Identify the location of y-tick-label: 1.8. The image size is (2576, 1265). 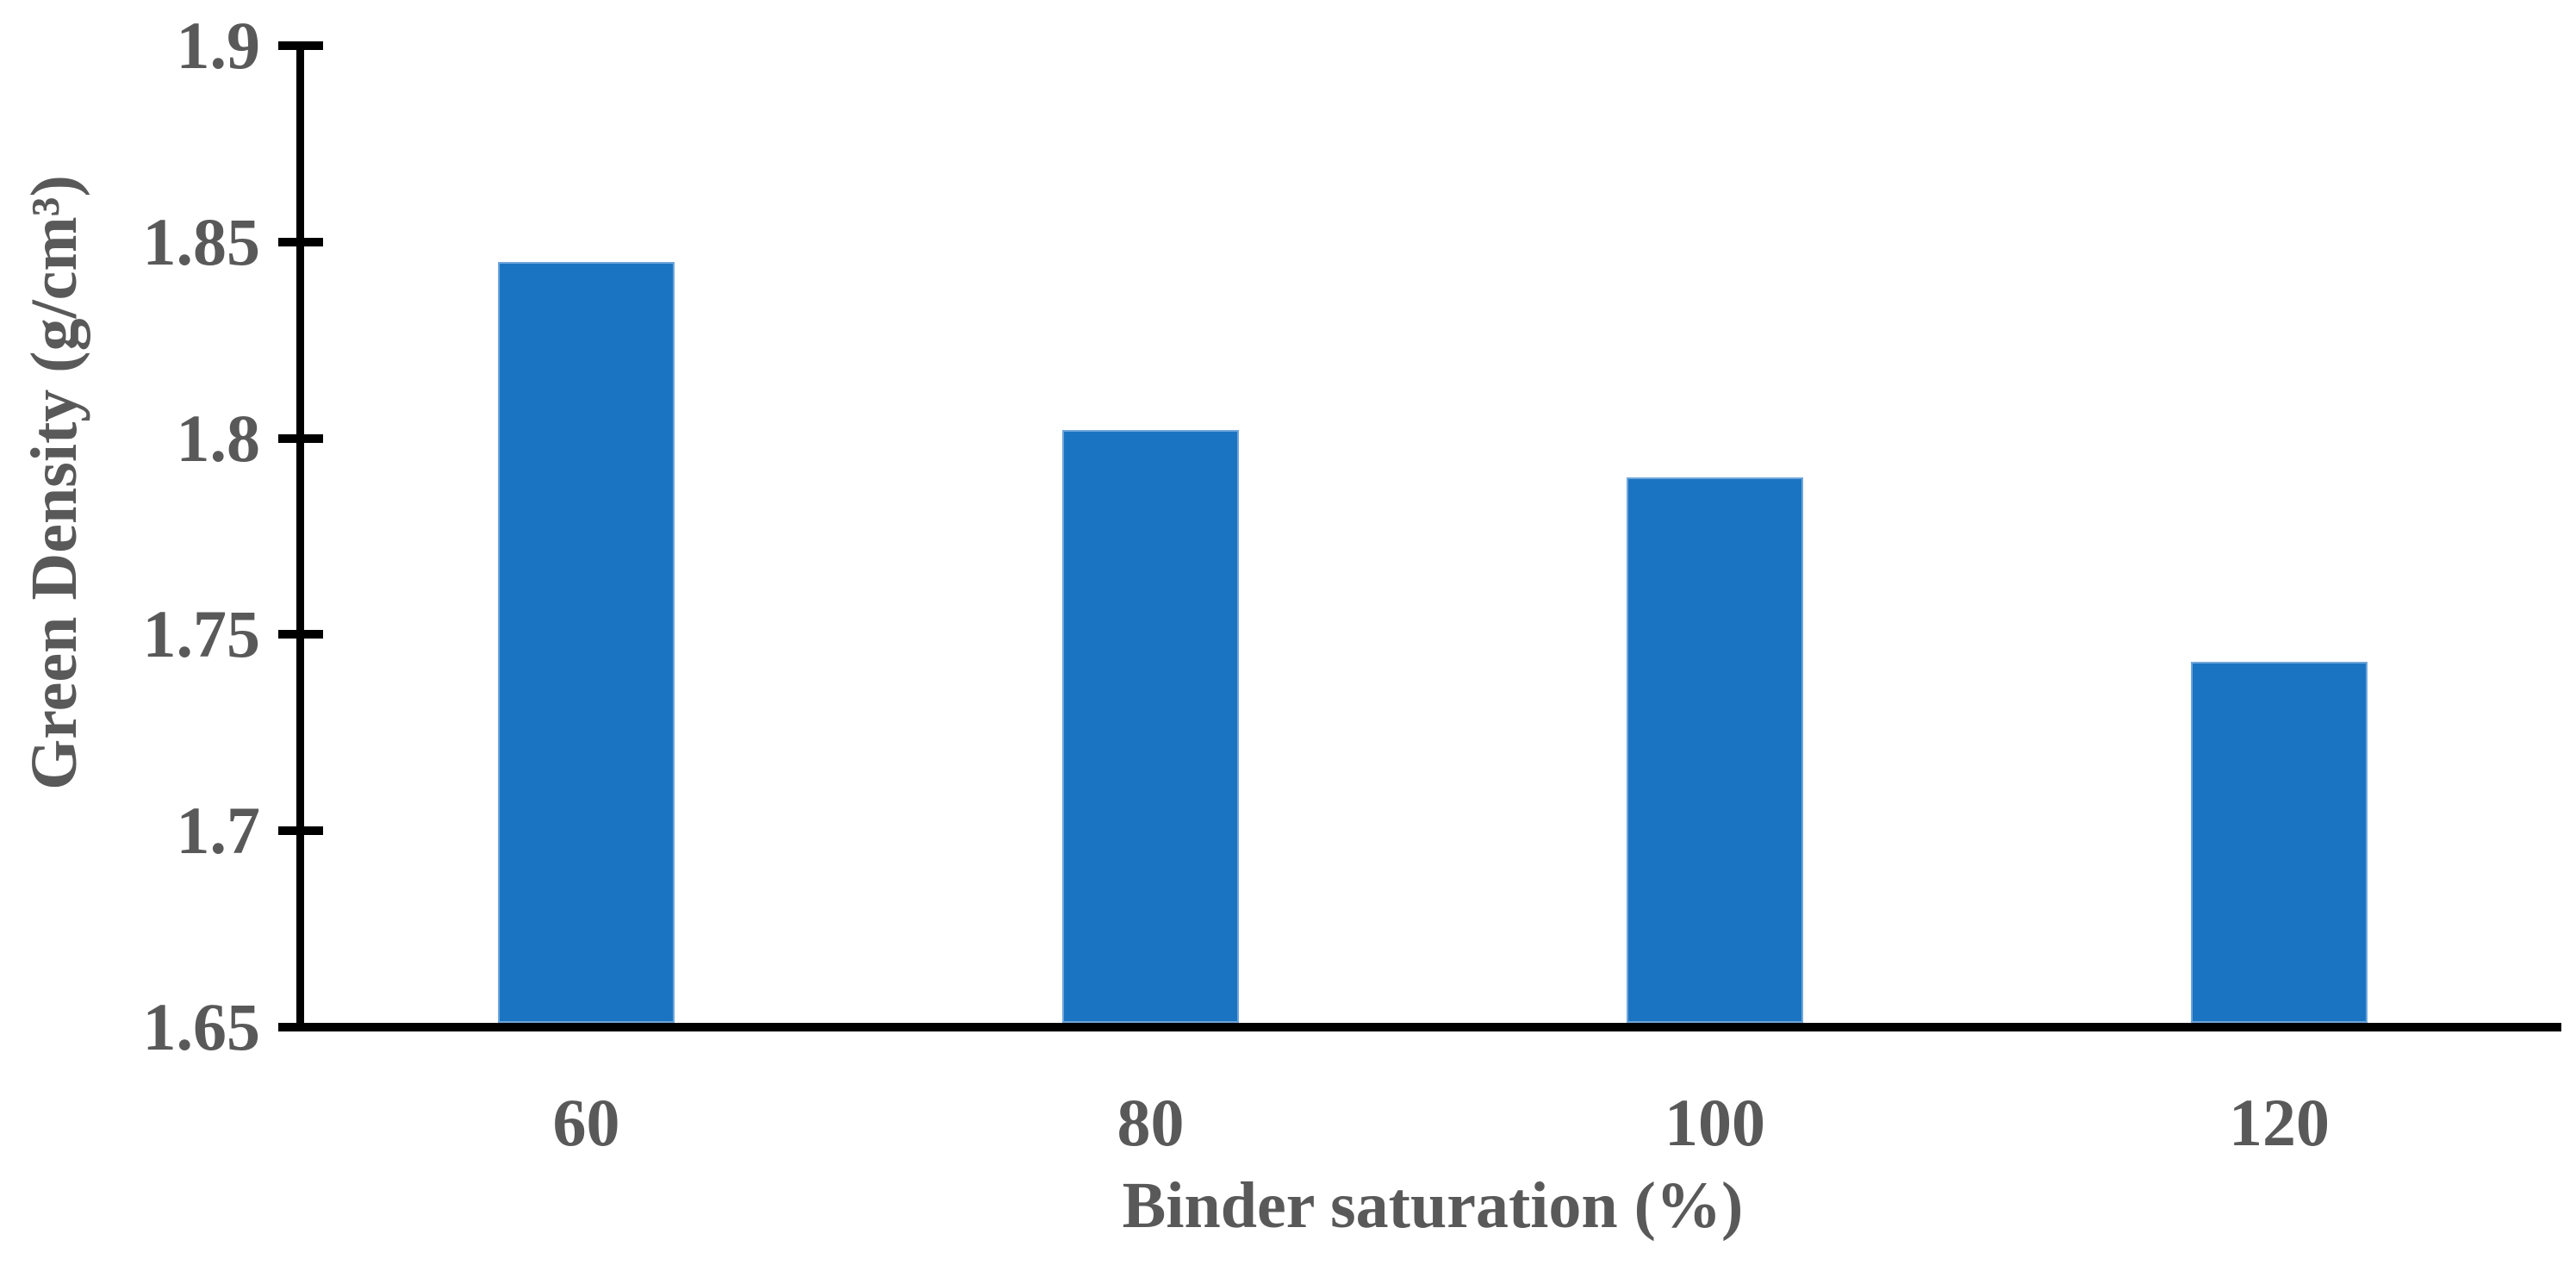
(219, 438).